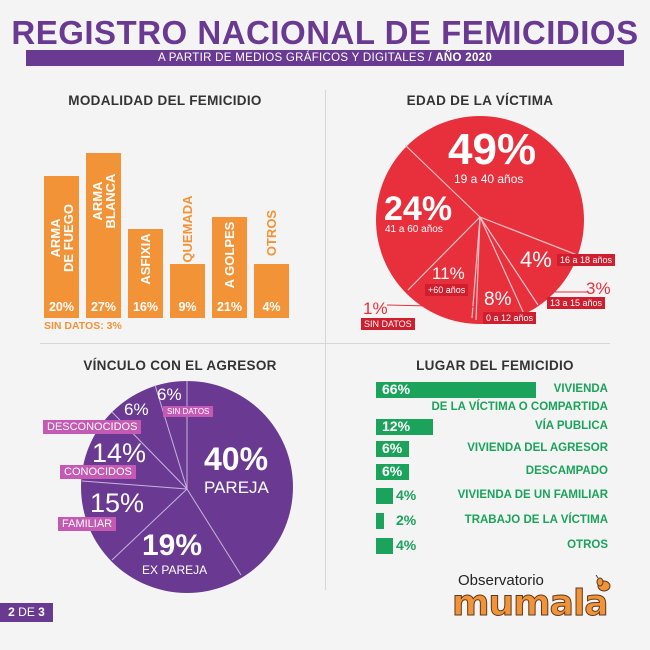  Describe the element at coordinates (145, 307) in the screenshot. I see `bar-value: 16%` at that location.